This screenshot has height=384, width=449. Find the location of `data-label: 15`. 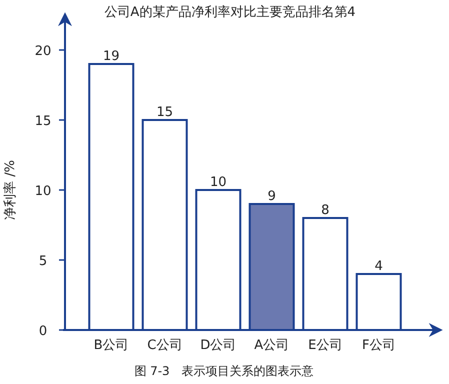

data-label: 15 is located at coordinates (165, 112).